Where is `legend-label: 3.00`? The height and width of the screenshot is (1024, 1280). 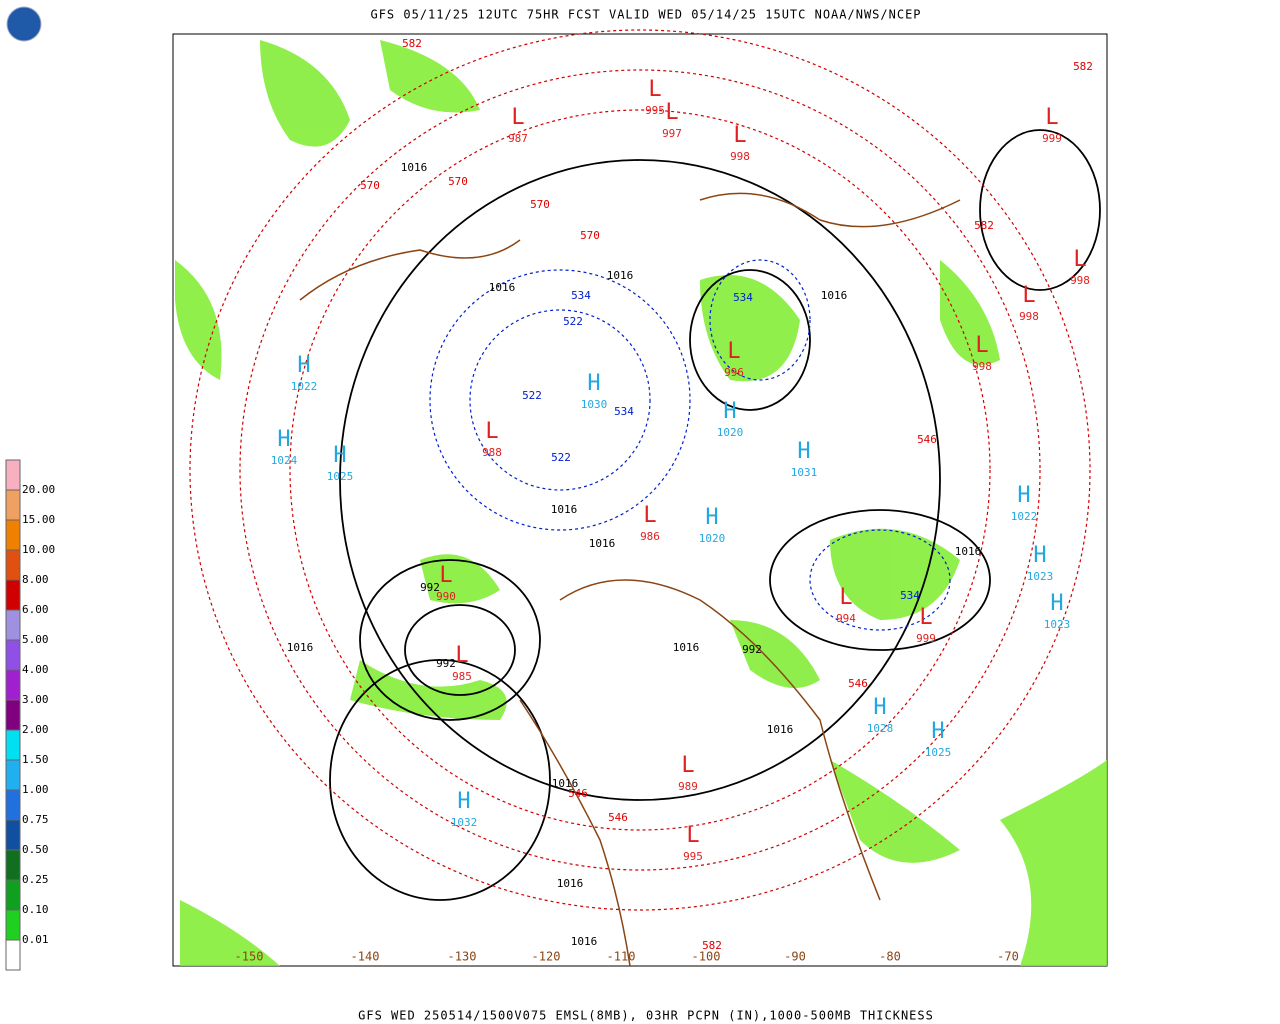 legend-label: 3.00 is located at coordinates (35, 699).